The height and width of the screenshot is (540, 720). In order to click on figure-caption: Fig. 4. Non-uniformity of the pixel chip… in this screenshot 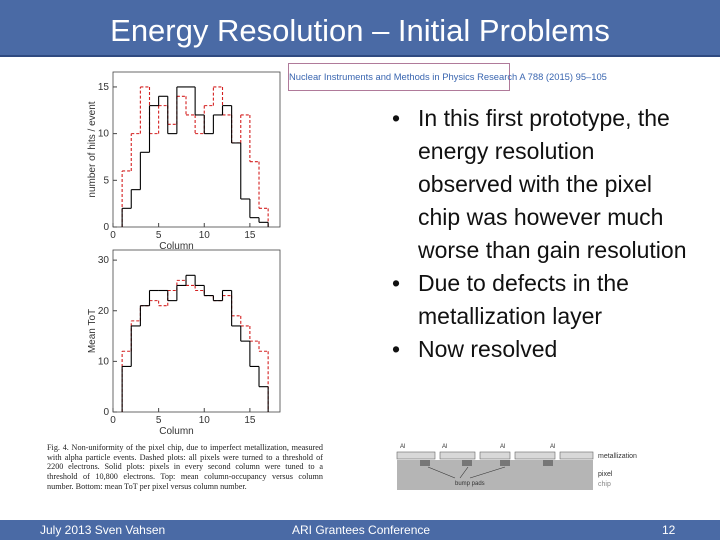, I will do `click(185, 467)`.